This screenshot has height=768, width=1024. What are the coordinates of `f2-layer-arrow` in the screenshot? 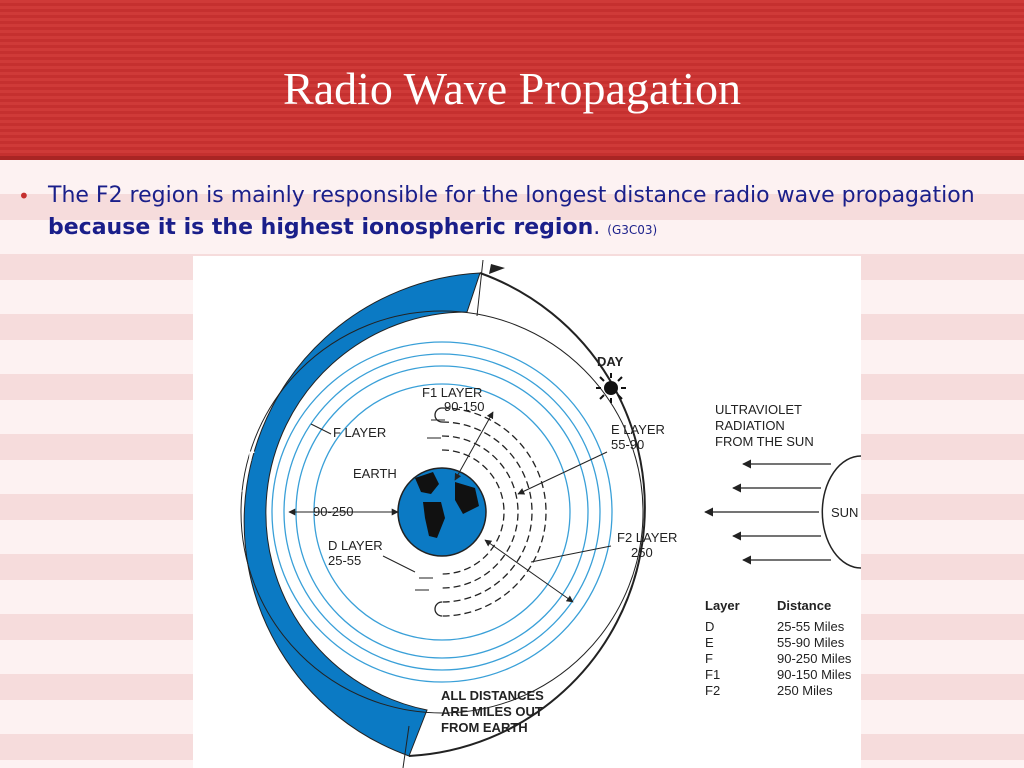 It's located at (529, 571).